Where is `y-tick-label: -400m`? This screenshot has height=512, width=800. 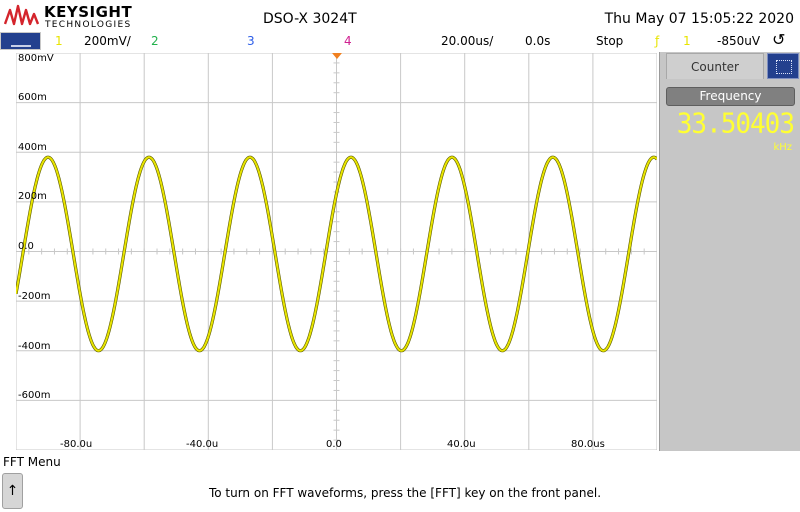 y-tick-label: -400m is located at coordinates (34, 346).